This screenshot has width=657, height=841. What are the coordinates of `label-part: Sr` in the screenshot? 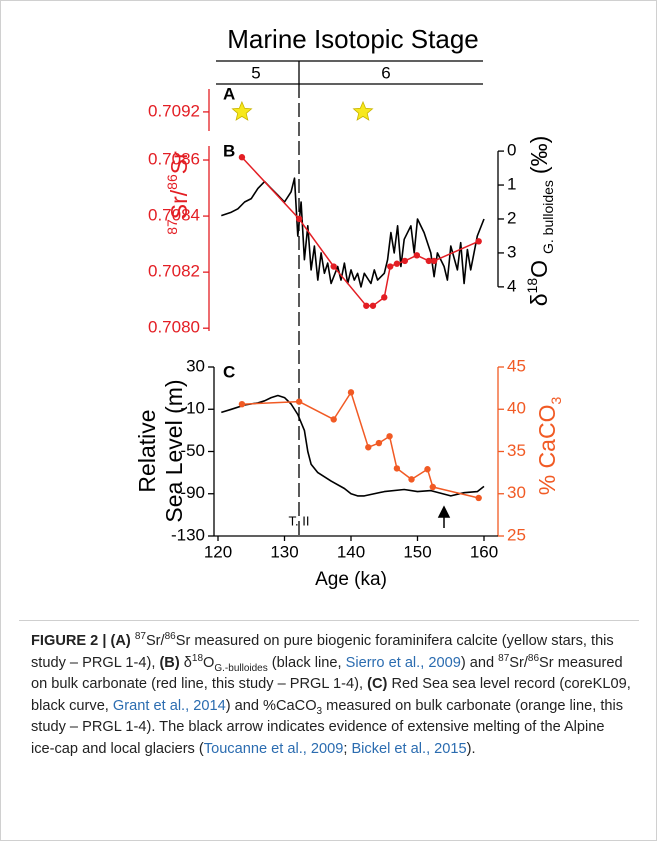 It's located at (179, 162).